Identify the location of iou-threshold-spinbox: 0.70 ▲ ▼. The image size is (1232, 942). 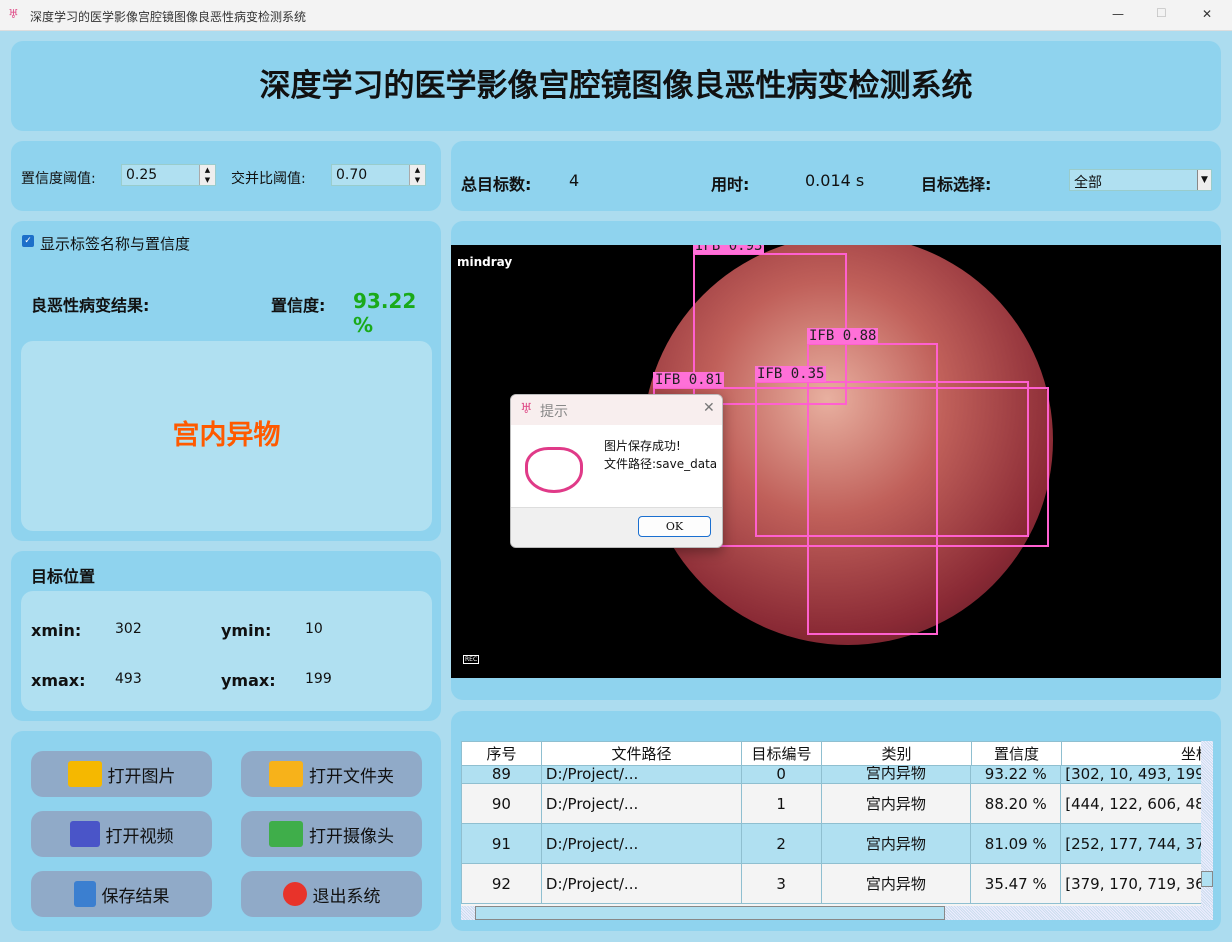
(378, 175).